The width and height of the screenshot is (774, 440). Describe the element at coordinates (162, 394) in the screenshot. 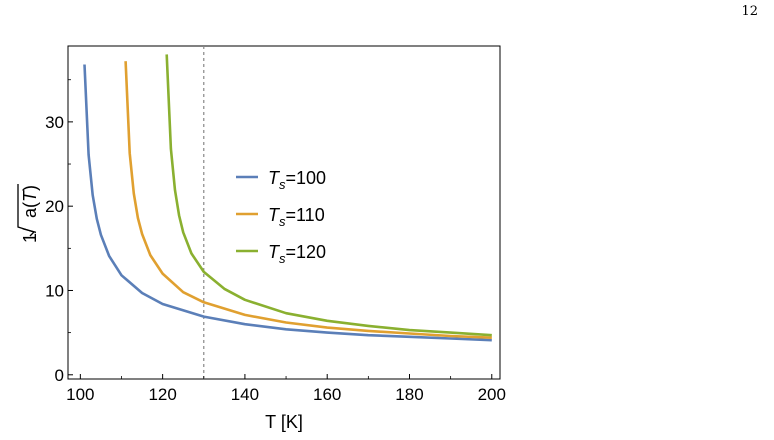

I see `x-tick-label: 120` at that location.